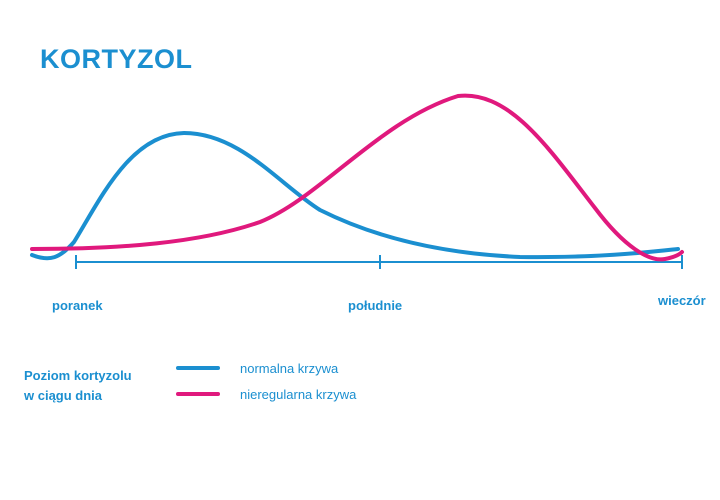 This screenshot has width=720, height=500. Describe the element at coordinates (63, 395) in the screenshot. I see `legend-title-line-2: w ciągu dnia` at that location.